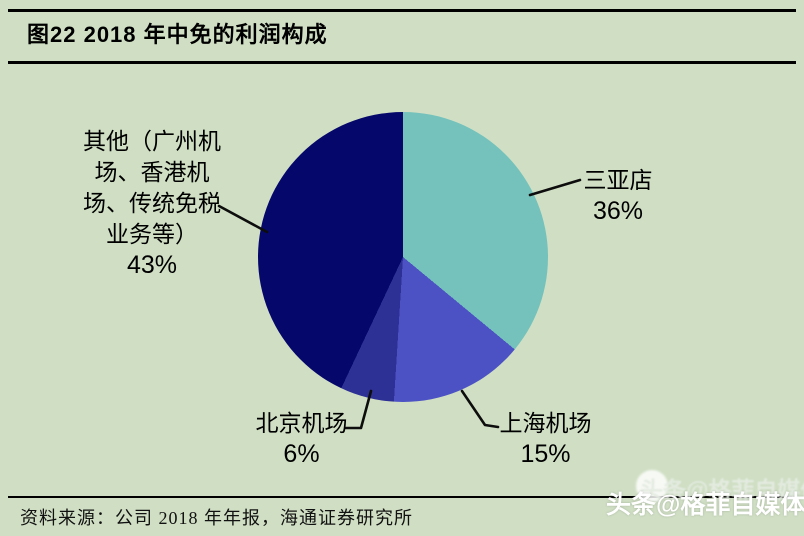  I want to click on callout-sanya: 三亚店 36%, so click(618, 196).